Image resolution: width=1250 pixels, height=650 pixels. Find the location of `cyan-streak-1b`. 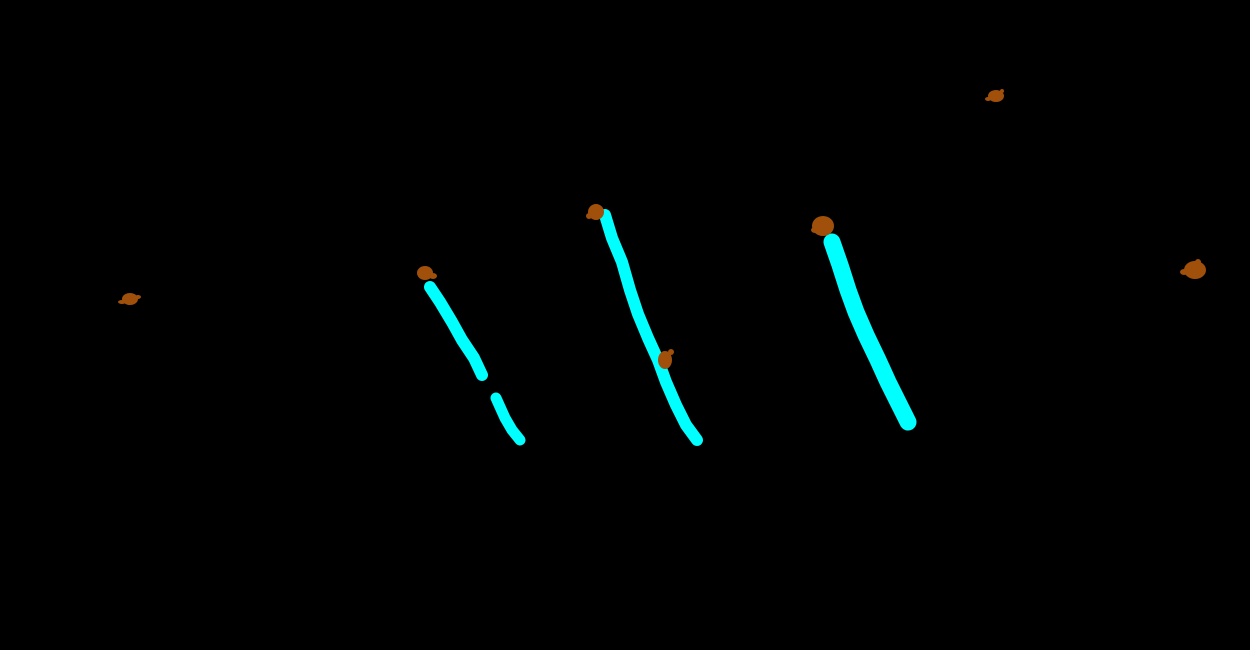

cyan-streak-1b is located at coordinates (508, 419).